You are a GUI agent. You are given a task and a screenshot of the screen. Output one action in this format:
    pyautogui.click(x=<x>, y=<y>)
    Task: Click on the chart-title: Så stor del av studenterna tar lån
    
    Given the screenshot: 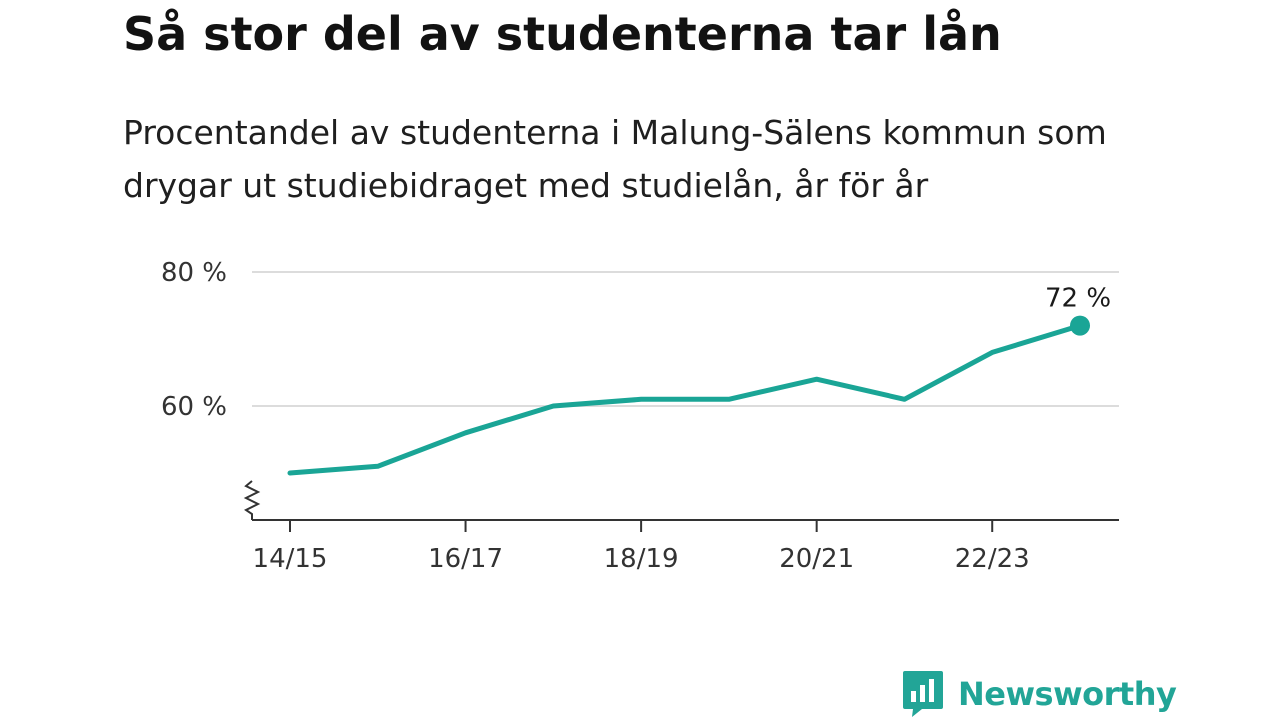 What is the action you would take?
    pyautogui.click(x=562, y=34)
    